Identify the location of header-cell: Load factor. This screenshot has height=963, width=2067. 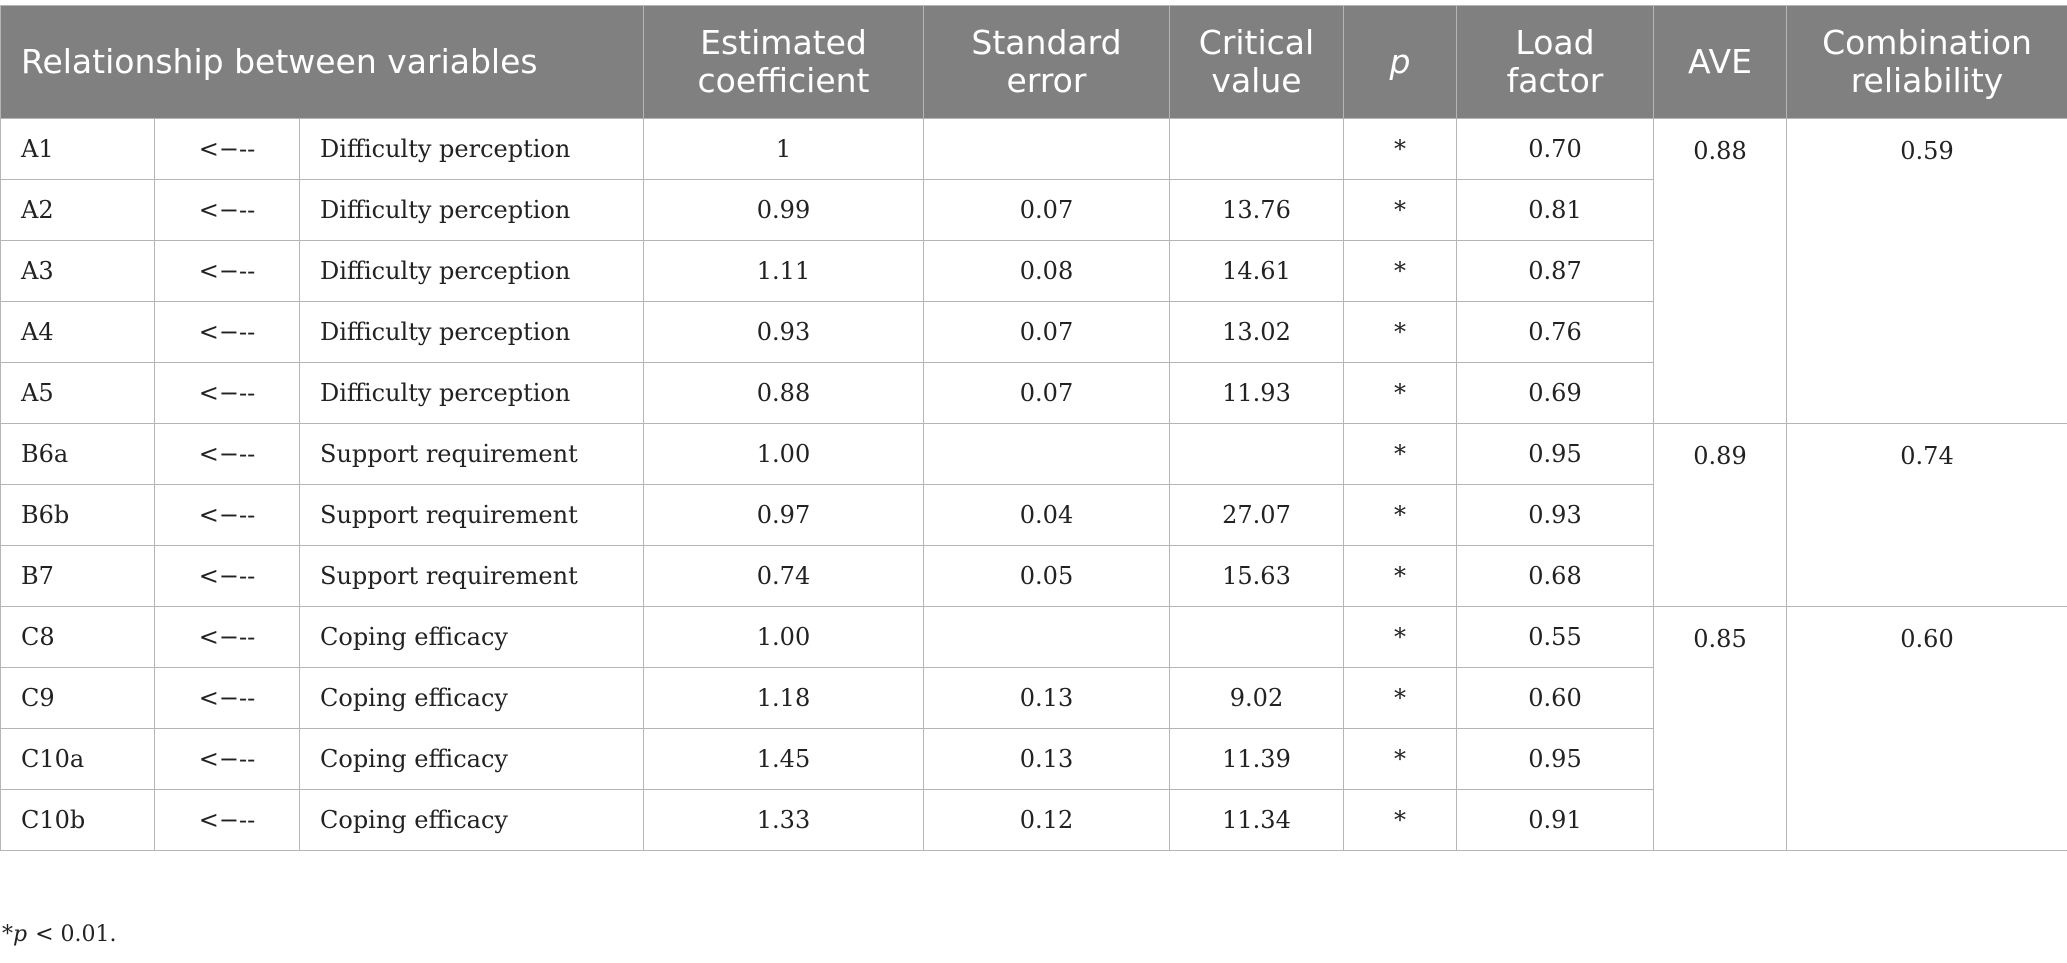
(1555, 62).